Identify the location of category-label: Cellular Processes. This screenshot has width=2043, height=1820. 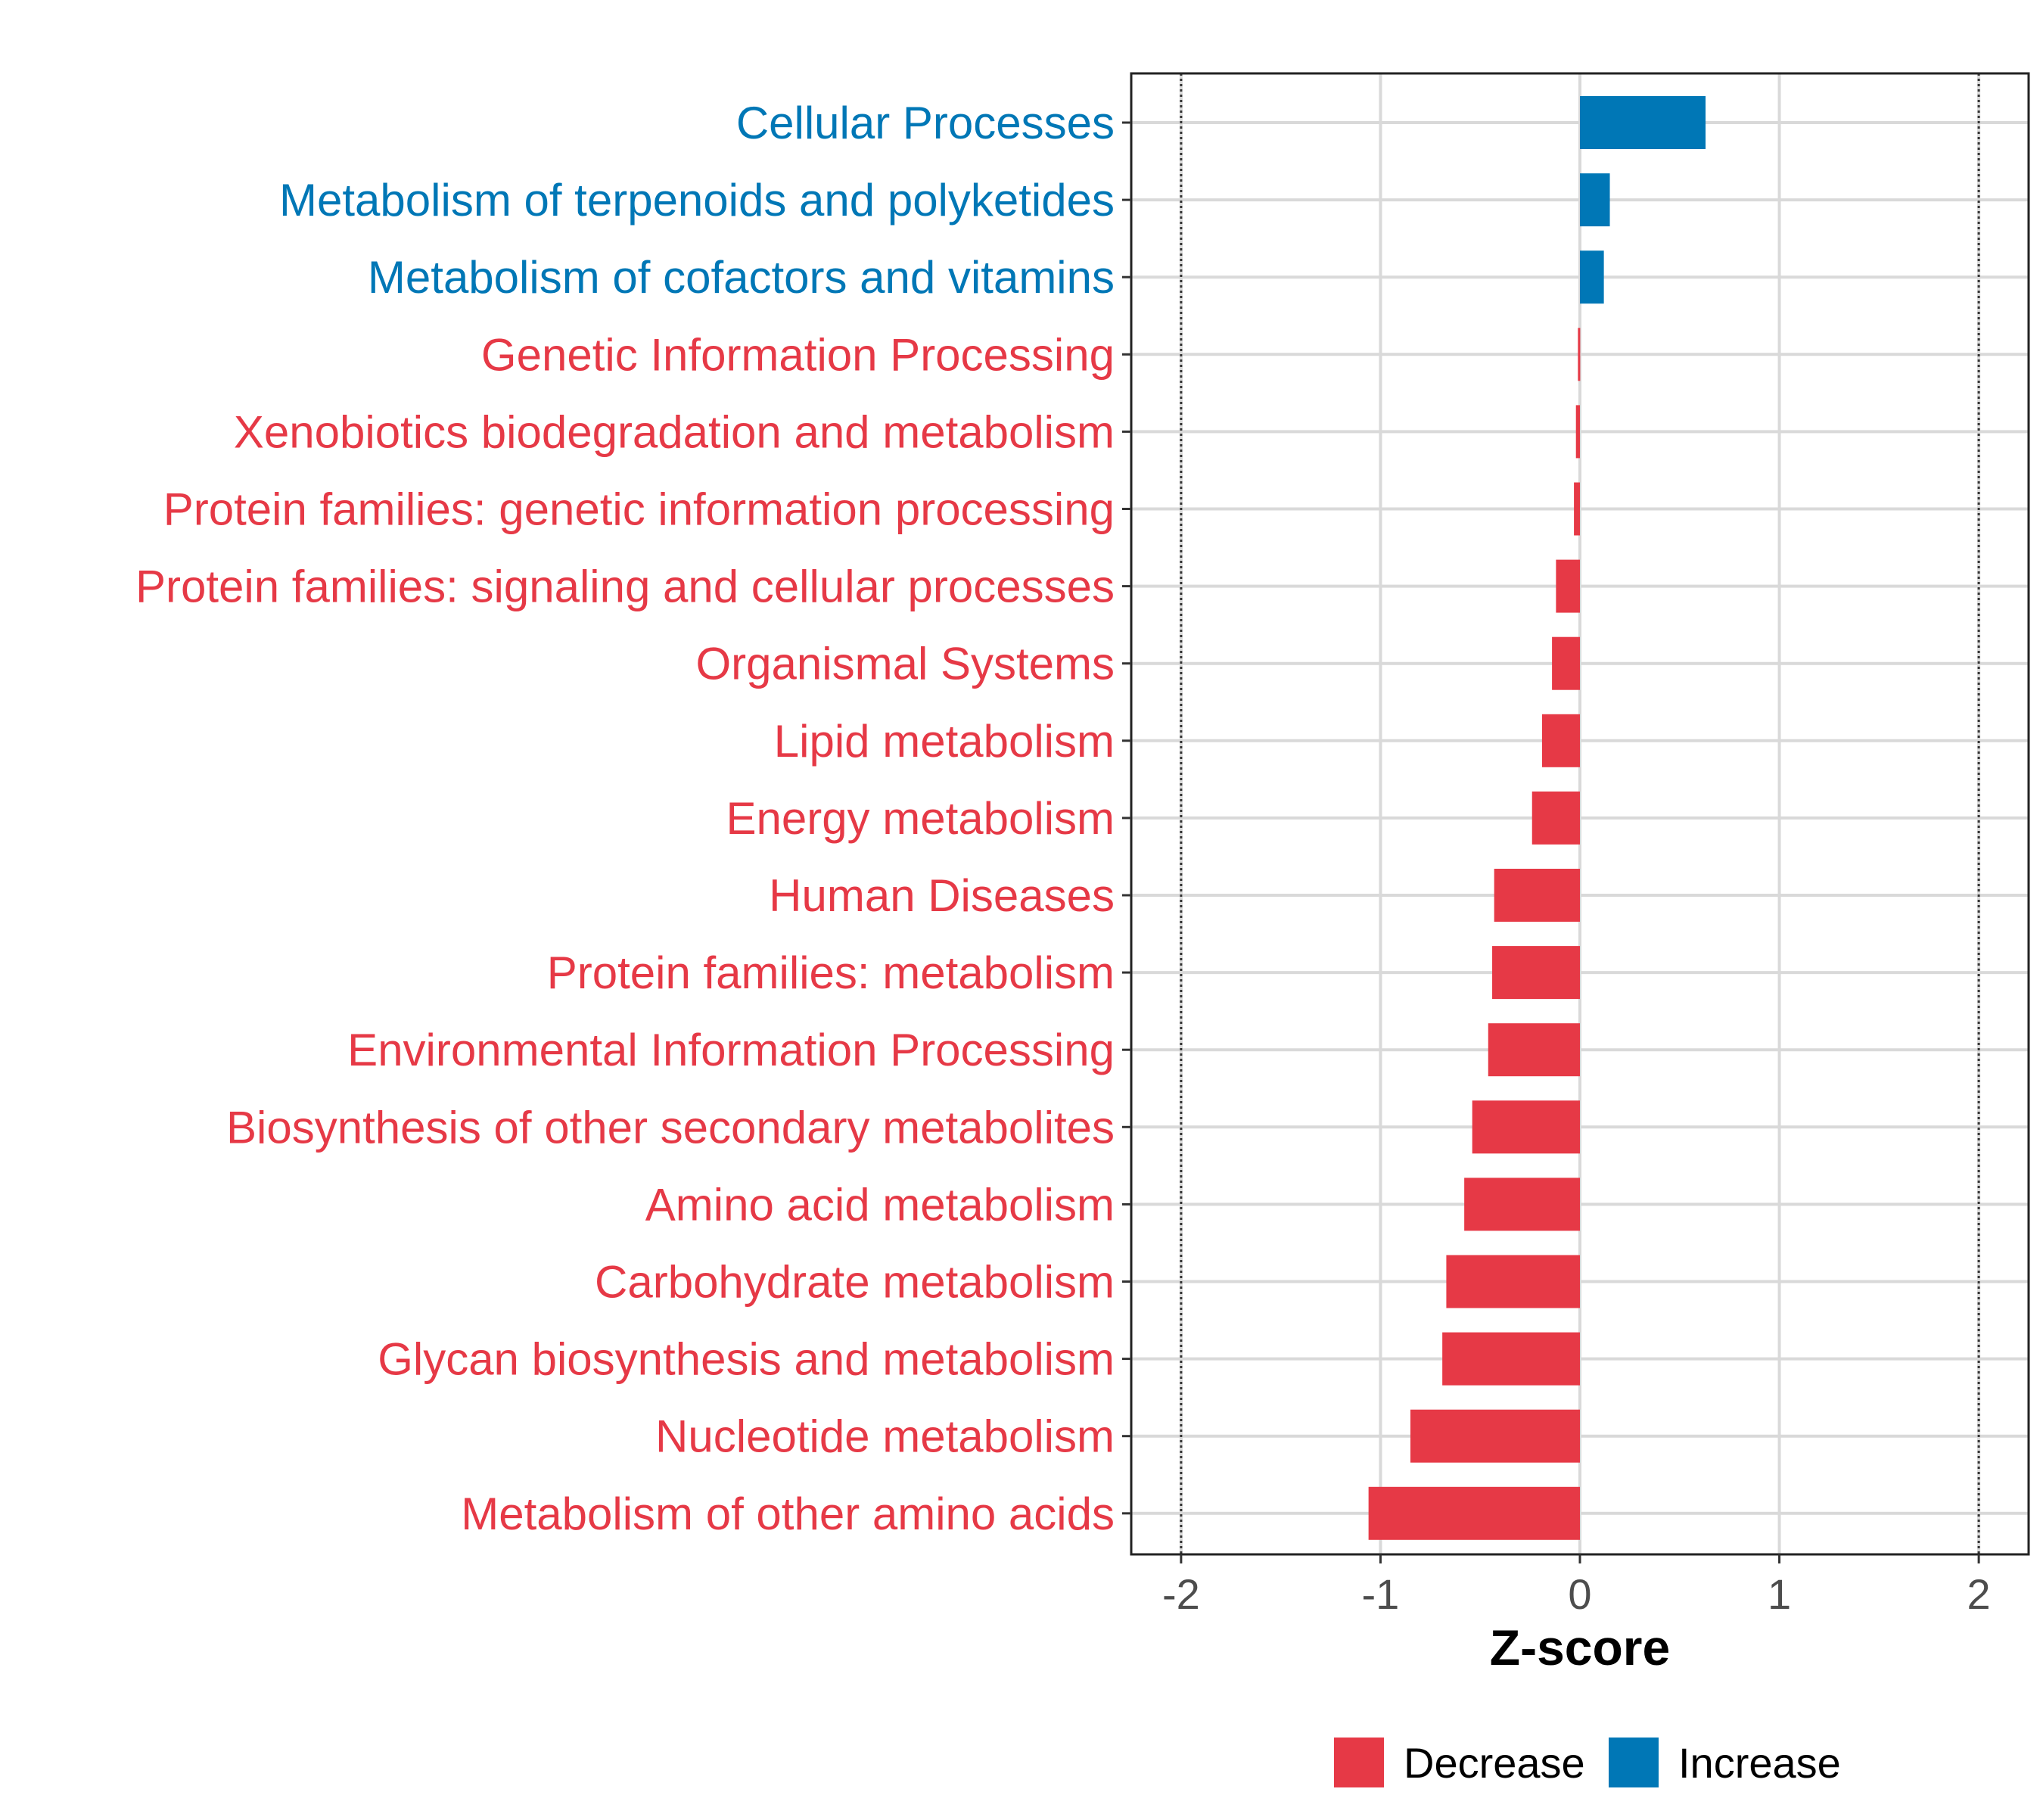
(925, 123).